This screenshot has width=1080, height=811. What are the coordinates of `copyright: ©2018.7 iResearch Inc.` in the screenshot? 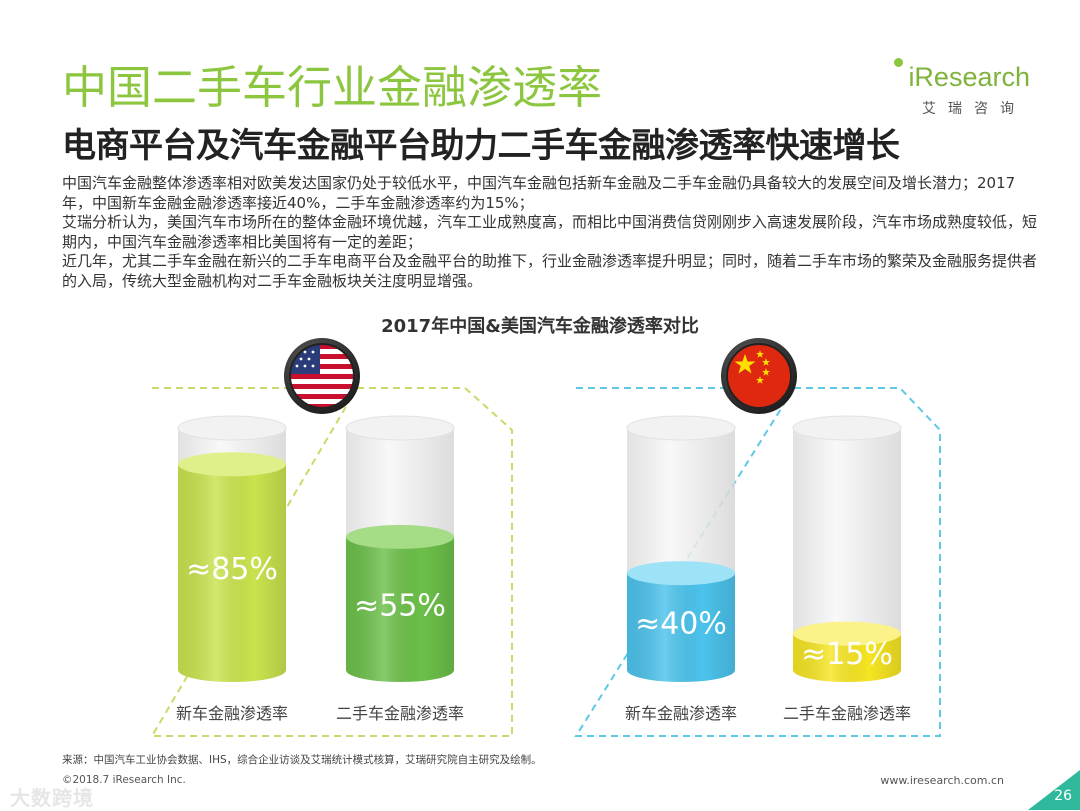 It's located at (124, 780).